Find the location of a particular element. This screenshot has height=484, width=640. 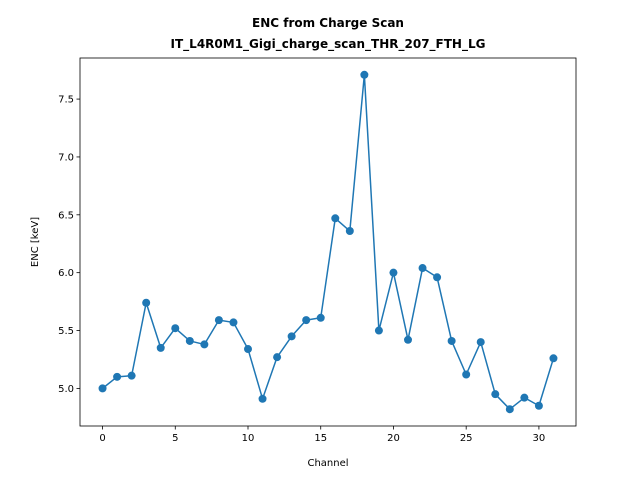

y-tick-label: 5.0 is located at coordinates (66, 389).